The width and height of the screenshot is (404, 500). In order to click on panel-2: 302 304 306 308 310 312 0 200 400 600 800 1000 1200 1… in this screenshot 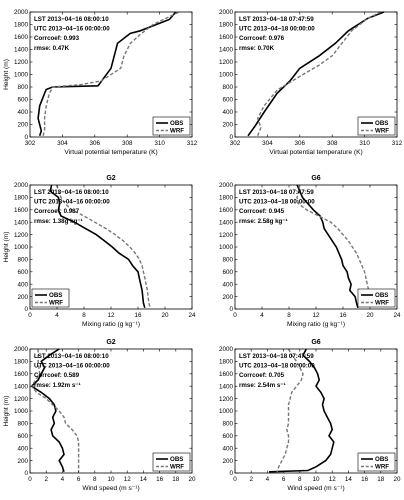, I will do `click(311, 82)`.